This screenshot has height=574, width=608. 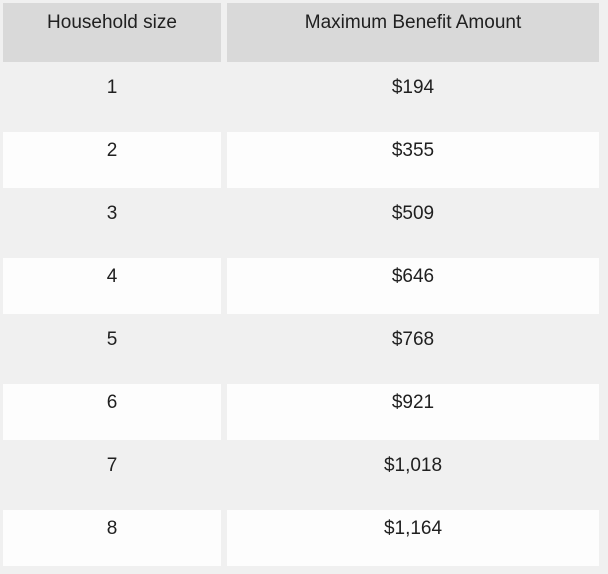 I want to click on benefit-amount-cell: $921, so click(x=413, y=412).